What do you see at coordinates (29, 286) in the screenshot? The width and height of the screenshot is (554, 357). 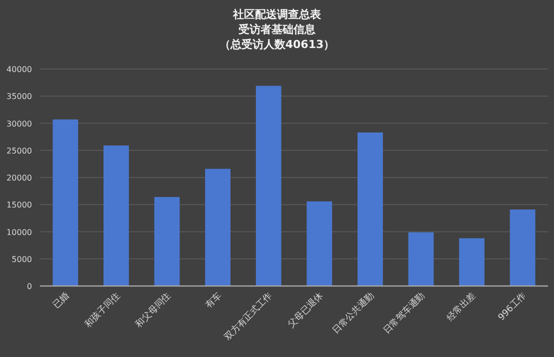 I see `y-tick-label: 0` at bounding box center [29, 286].